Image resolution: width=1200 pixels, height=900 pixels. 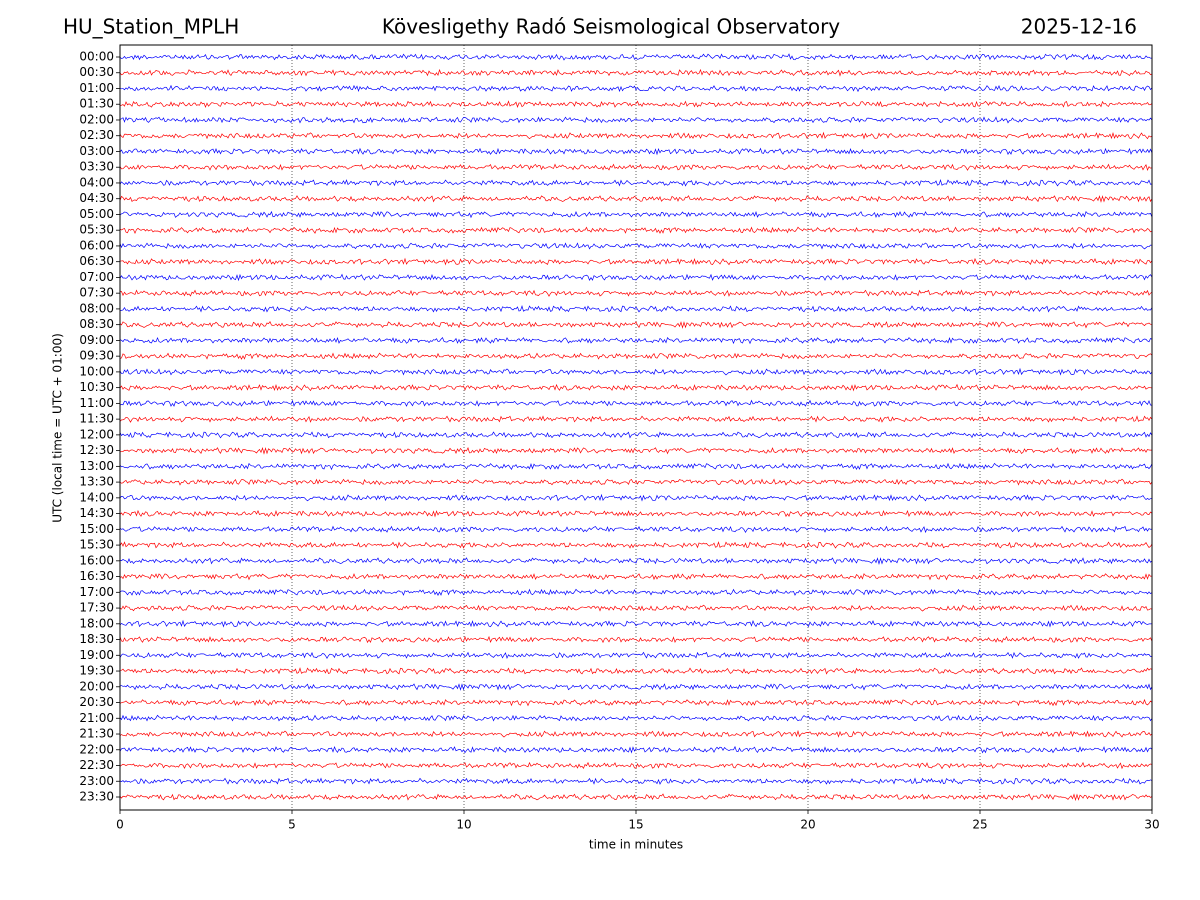 I want to click on y-tick-label: 10:30, so click(x=96, y=387).